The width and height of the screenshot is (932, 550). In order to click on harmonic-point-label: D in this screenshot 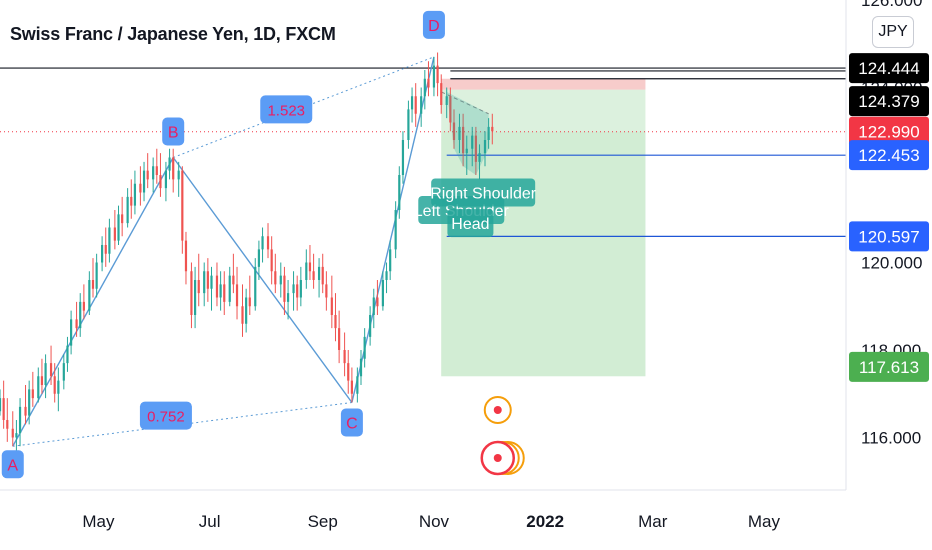, I will do `click(433, 24)`.